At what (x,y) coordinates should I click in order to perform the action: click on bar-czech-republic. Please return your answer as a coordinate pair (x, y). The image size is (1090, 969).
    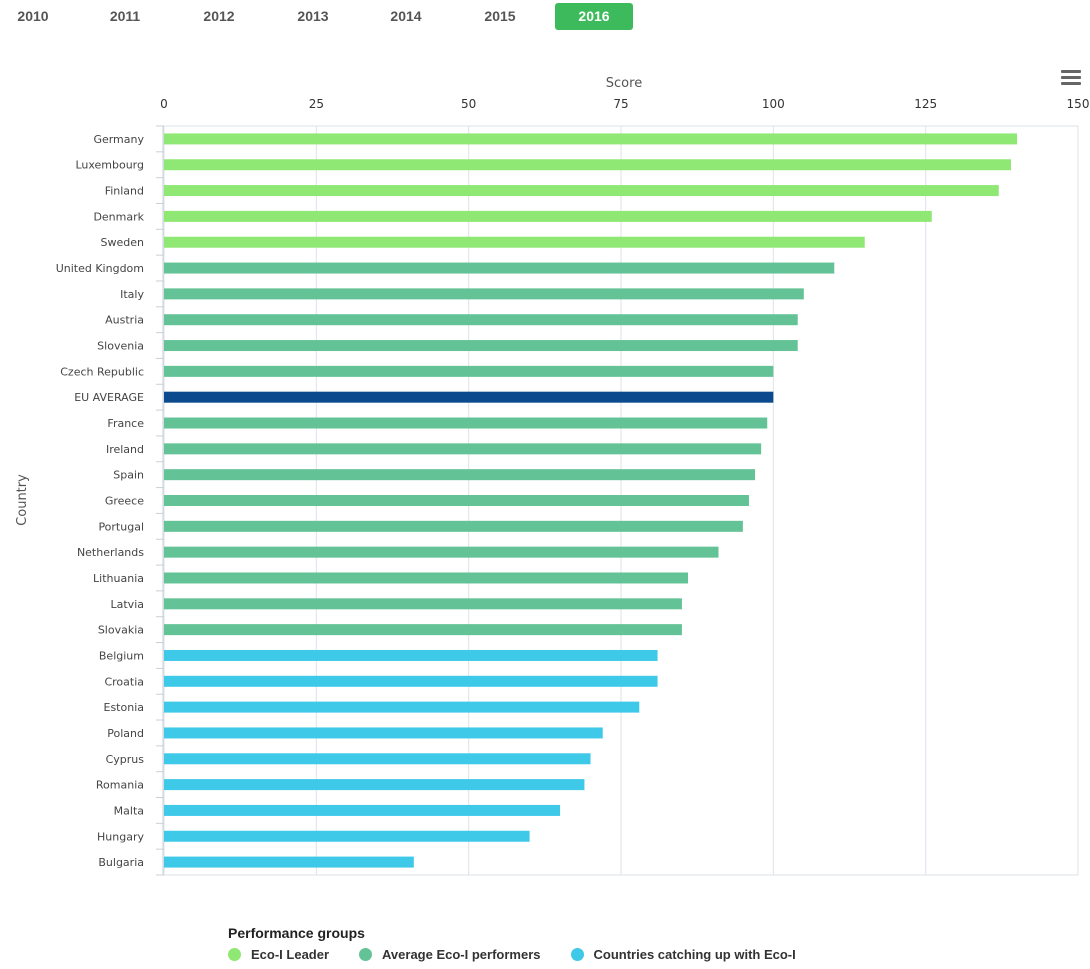
    Looking at the image, I should click on (469, 371).